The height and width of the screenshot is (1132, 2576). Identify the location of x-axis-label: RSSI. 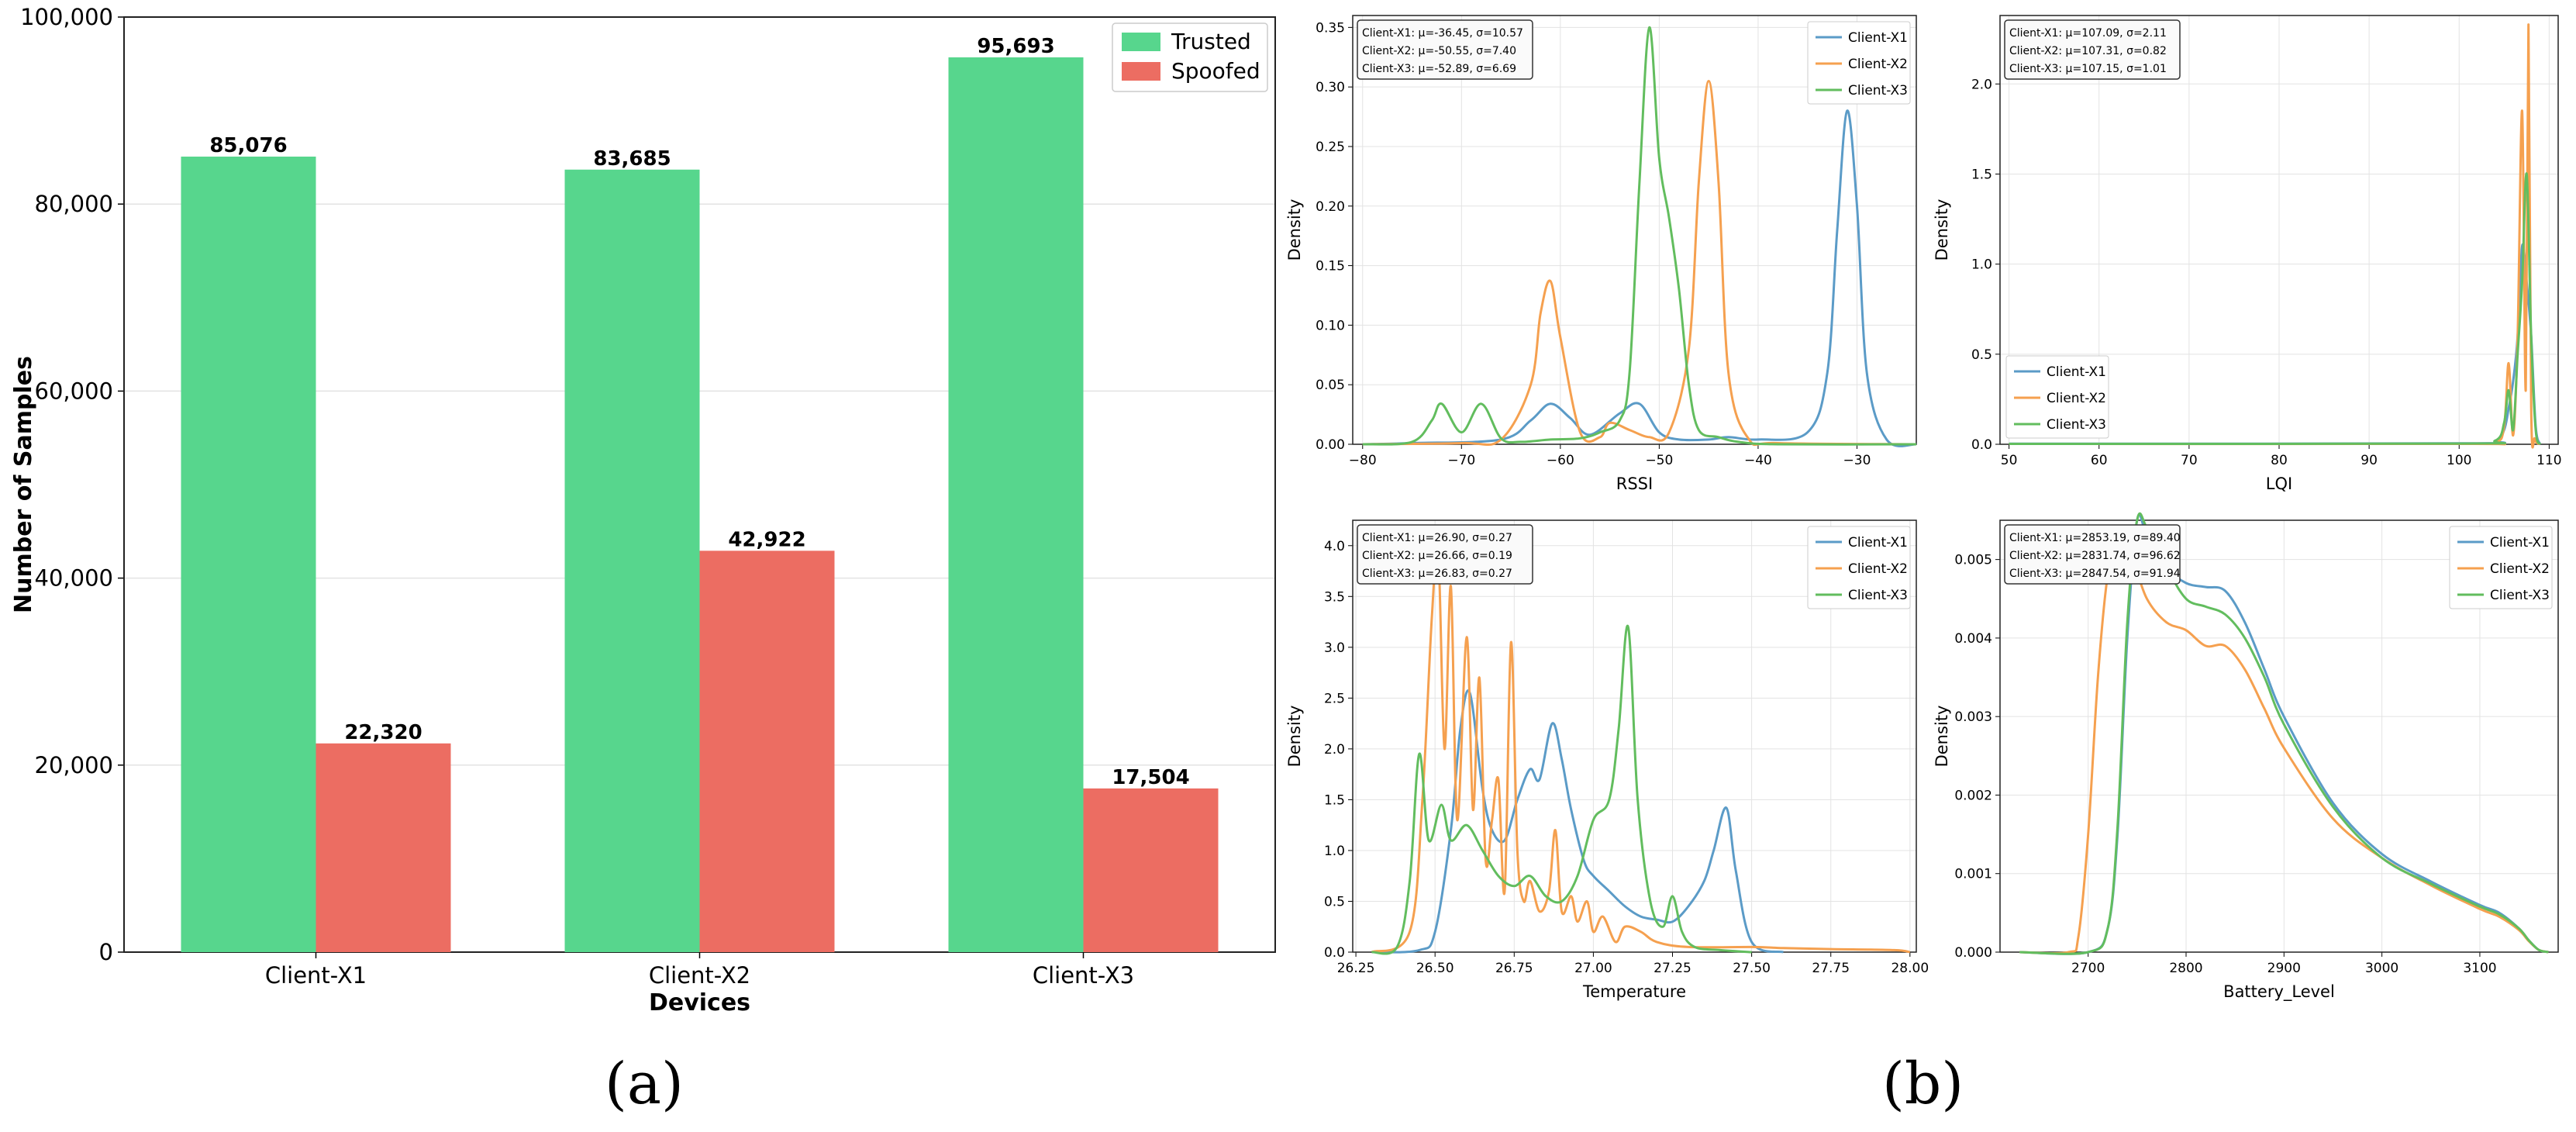
(1634, 484).